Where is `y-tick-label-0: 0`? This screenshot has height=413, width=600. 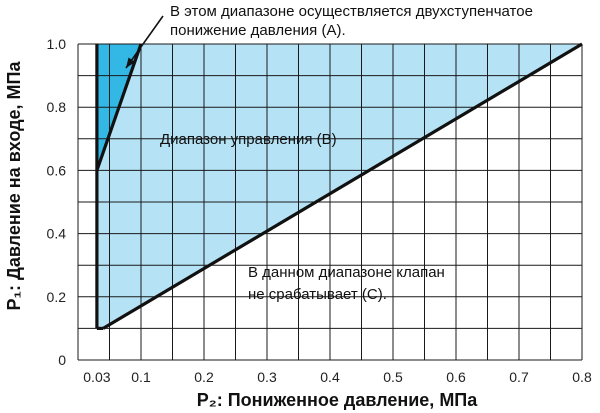
y-tick-label-0: 0 is located at coordinates (62, 360).